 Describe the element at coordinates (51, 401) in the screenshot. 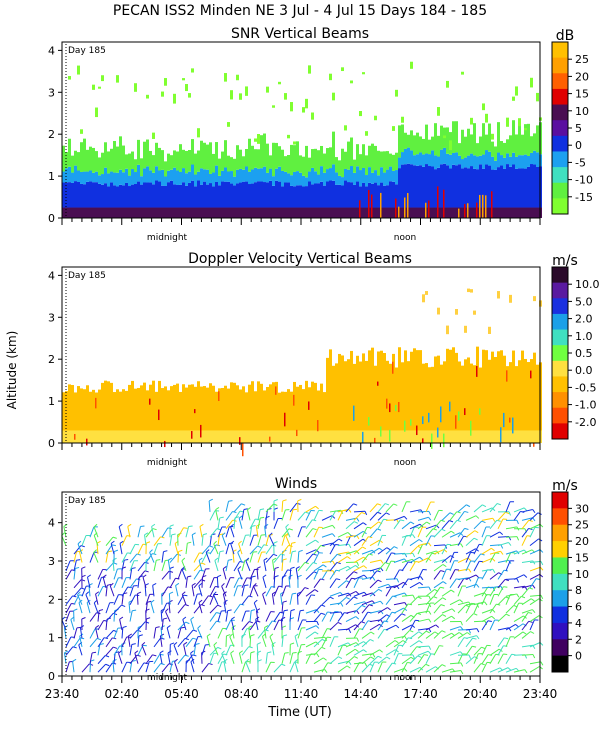

I see `y-tick-label: 1` at that location.